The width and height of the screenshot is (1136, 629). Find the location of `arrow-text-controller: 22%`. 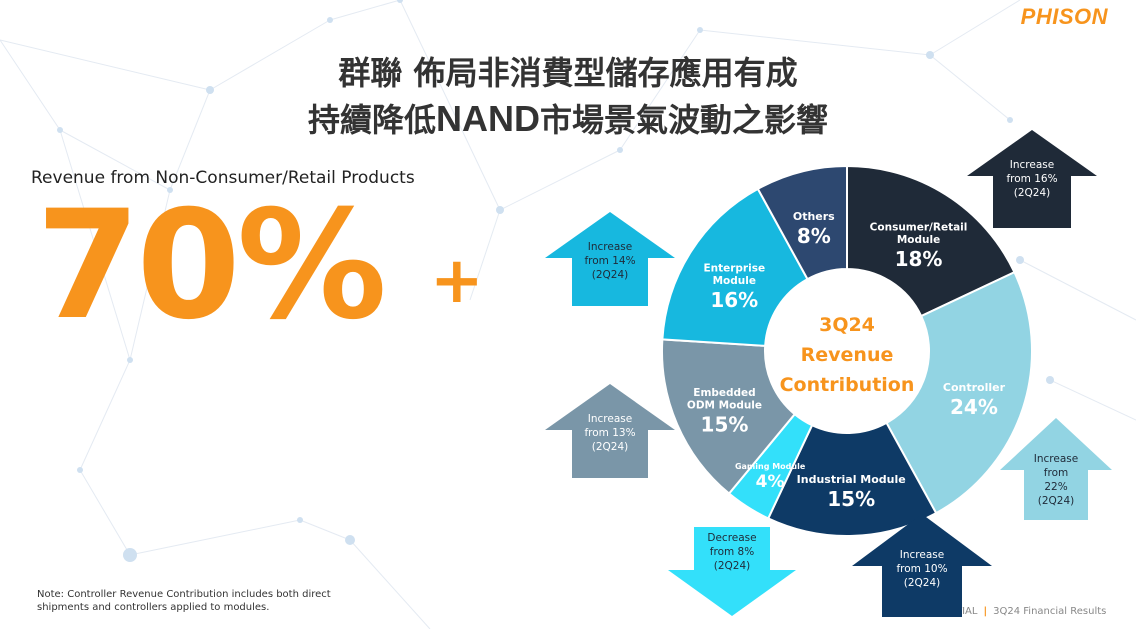

arrow-text-controller: 22% is located at coordinates (1055, 487).